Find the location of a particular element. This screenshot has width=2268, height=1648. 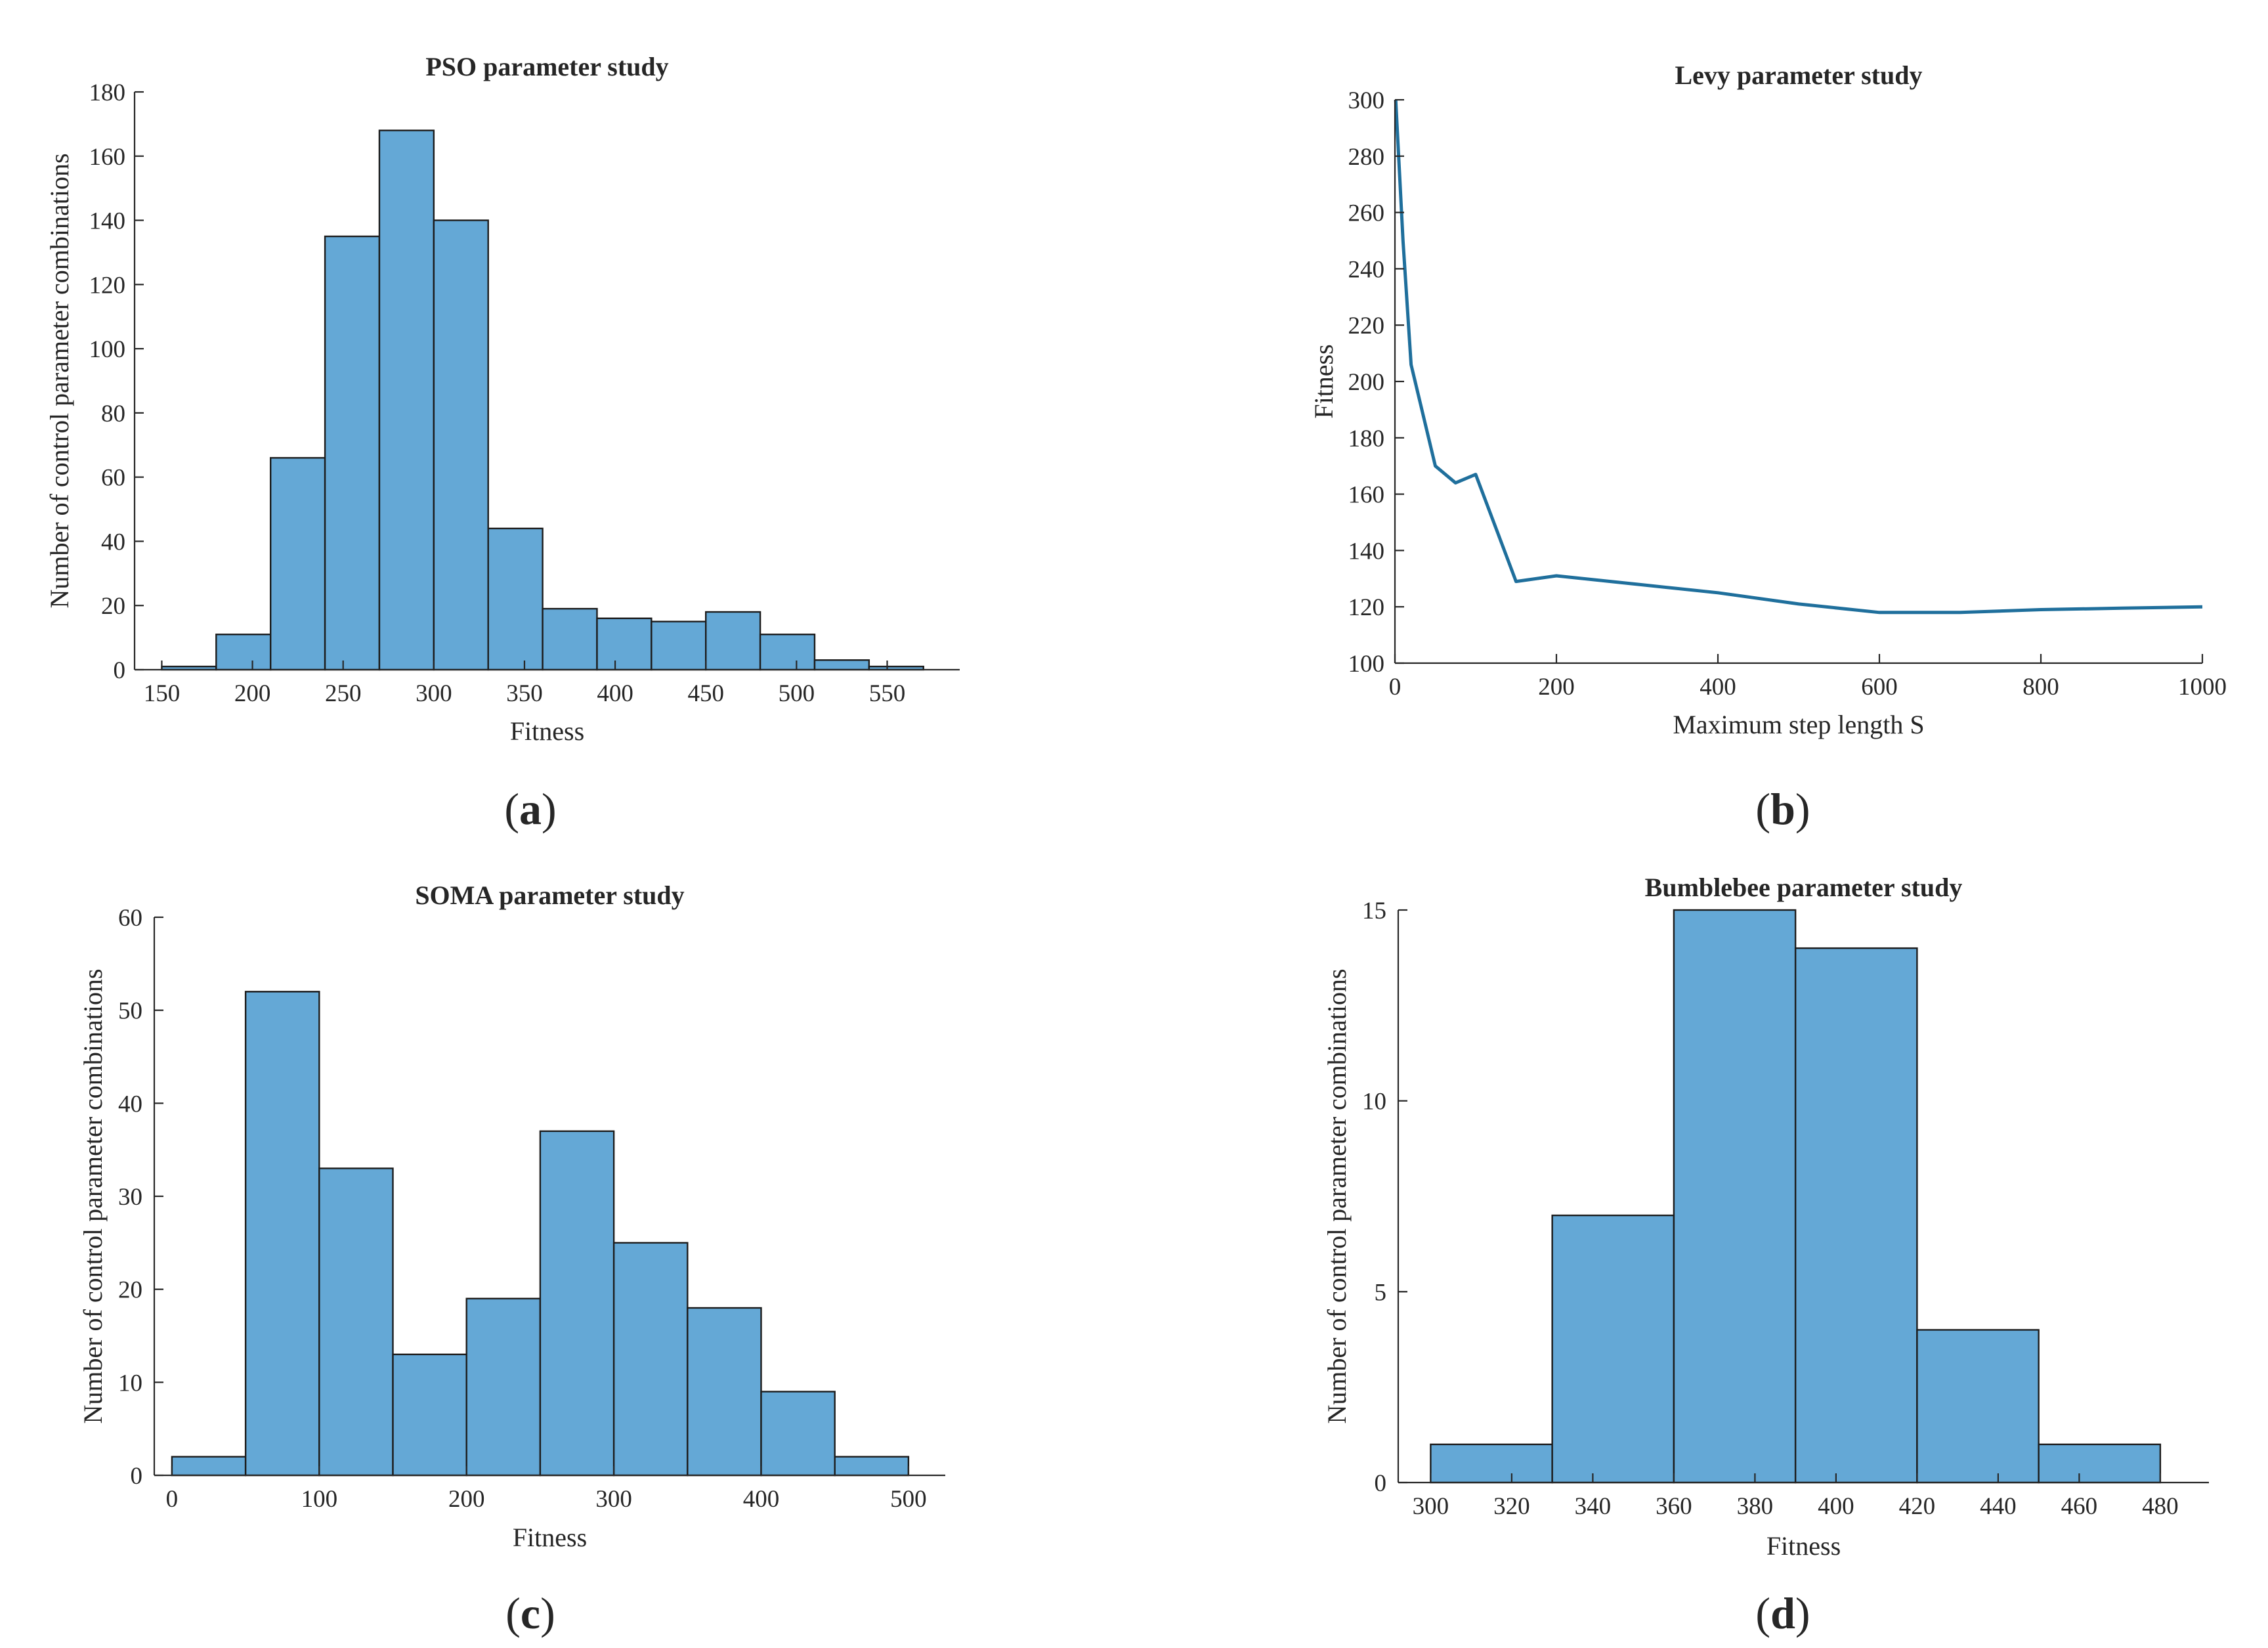

x-tick-label: 450 is located at coordinates (706, 693).